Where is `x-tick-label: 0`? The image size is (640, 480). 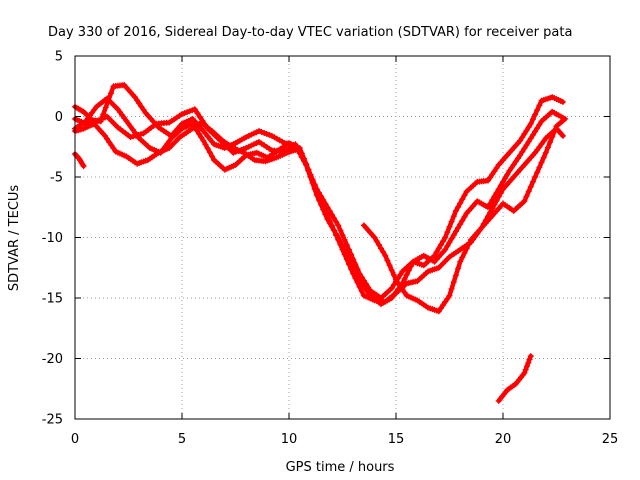
x-tick-label: 0 is located at coordinates (75, 439).